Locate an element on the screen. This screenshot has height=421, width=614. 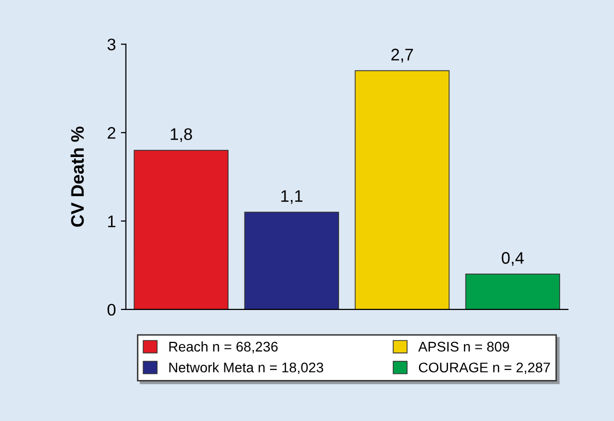
y-tick-label: 0 is located at coordinates (112, 310).